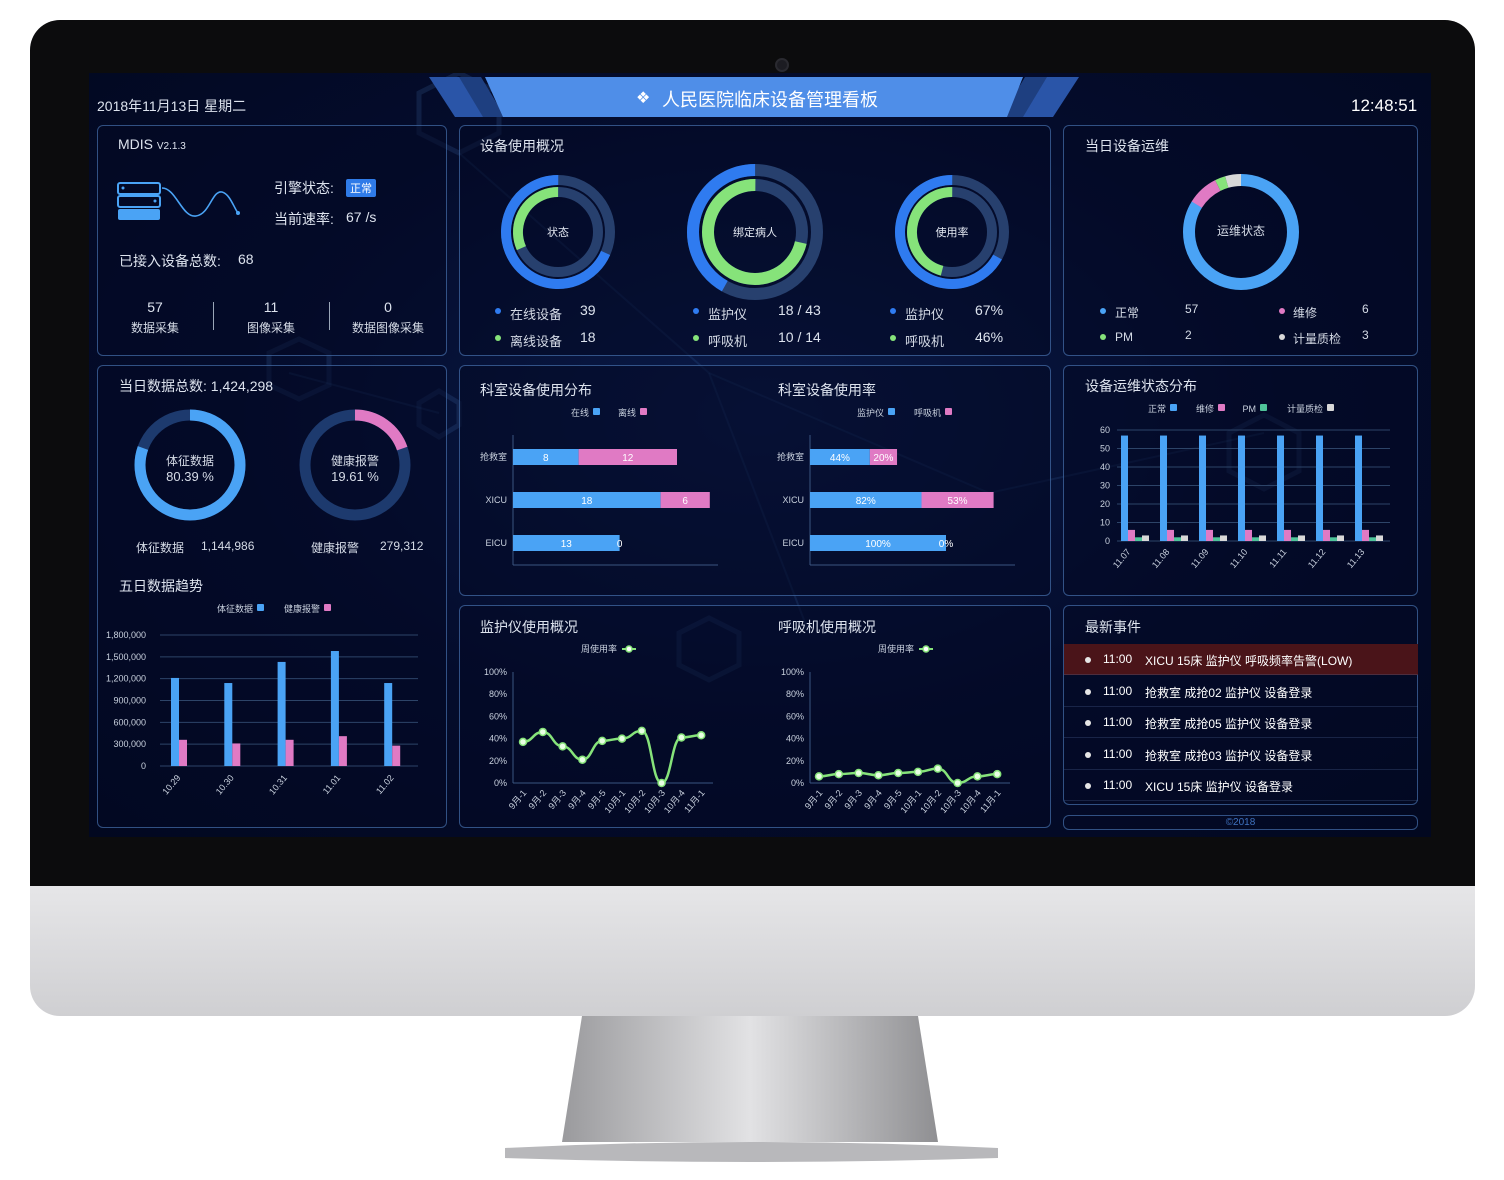 The image size is (1504, 1180). Describe the element at coordinates (163, 386) in the screenshot. I see `daily-total-label: 当日数据总数:` at that location.